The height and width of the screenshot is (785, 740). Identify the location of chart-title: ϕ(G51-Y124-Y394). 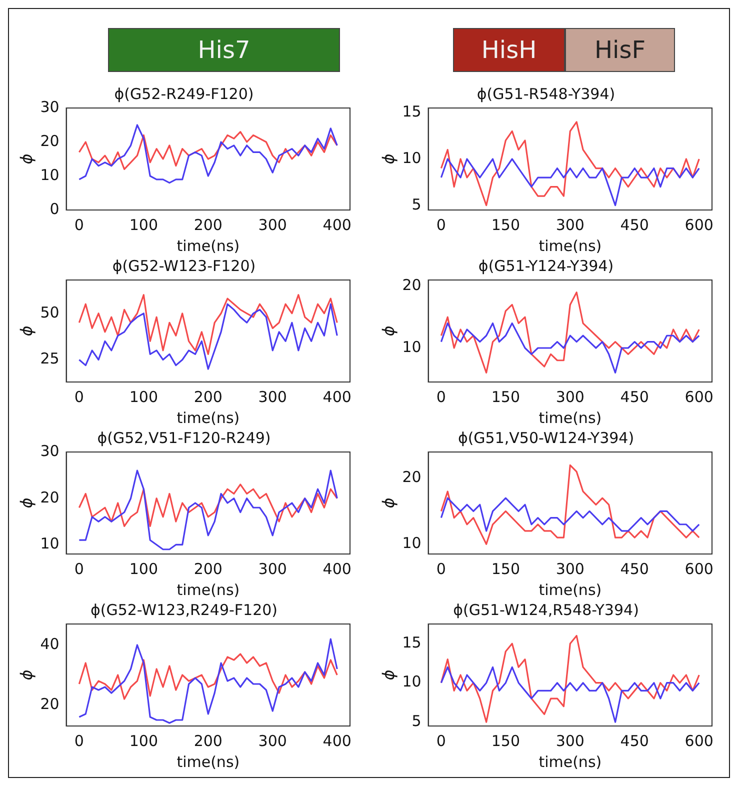
(546, 265).